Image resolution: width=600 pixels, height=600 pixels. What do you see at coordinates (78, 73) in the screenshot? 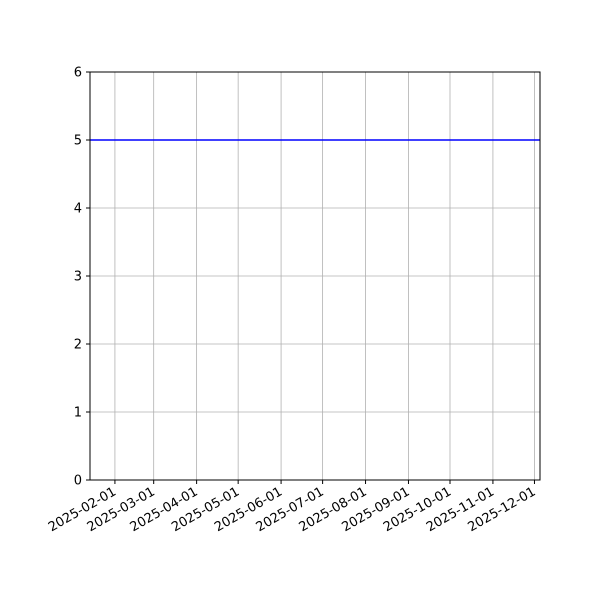
I see `y-tick-label: 6` at bounding box center [78, 73].